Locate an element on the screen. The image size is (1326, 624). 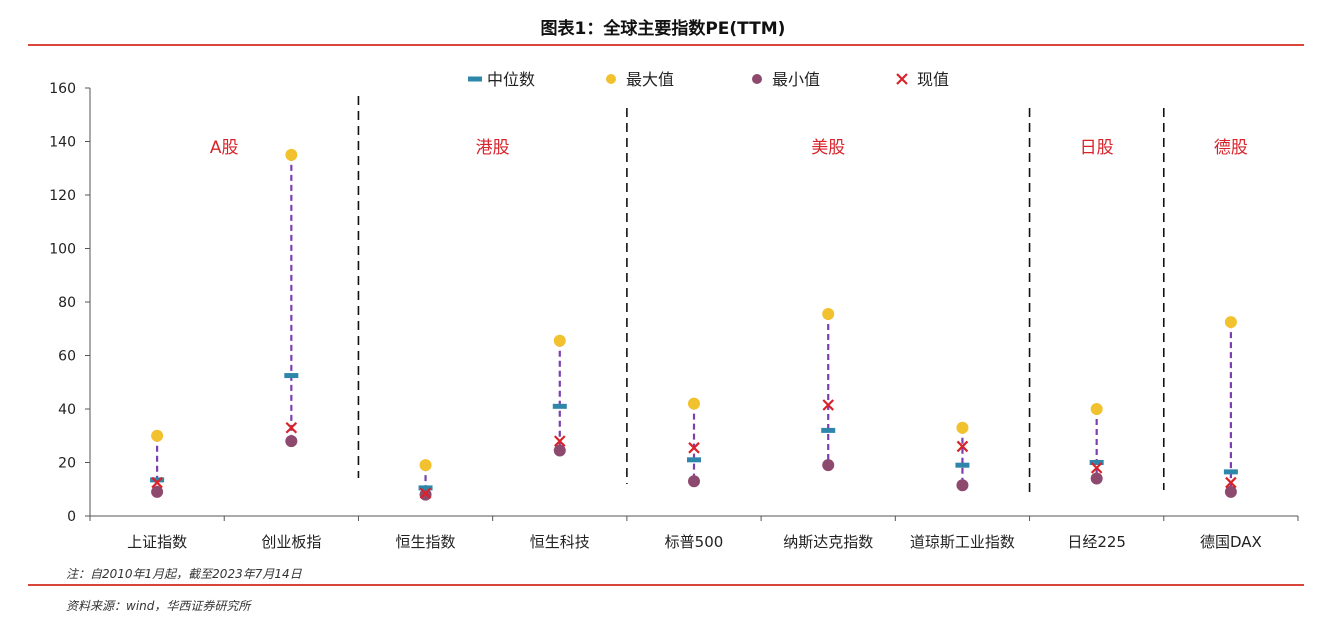
legend-min-label: 最小值 is located at coordinates (796, 79).